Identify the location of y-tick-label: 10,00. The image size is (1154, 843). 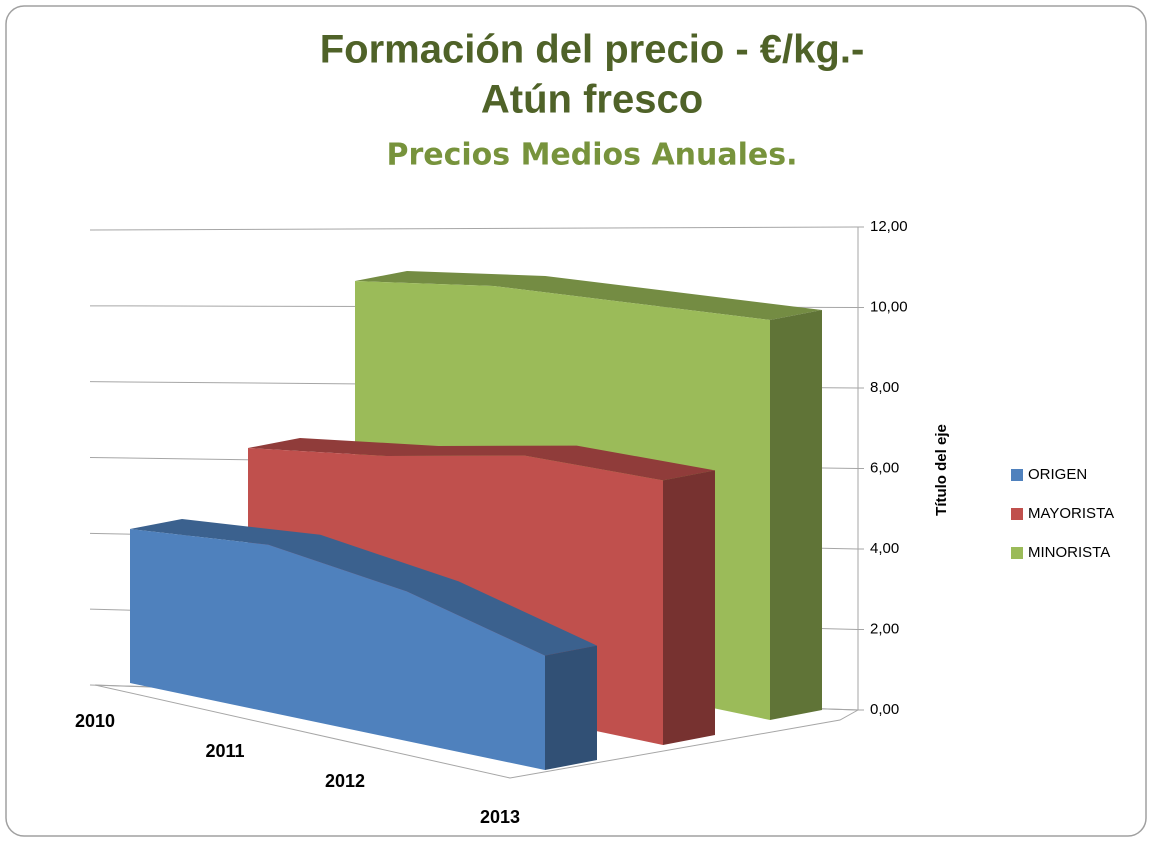
(889, 306).